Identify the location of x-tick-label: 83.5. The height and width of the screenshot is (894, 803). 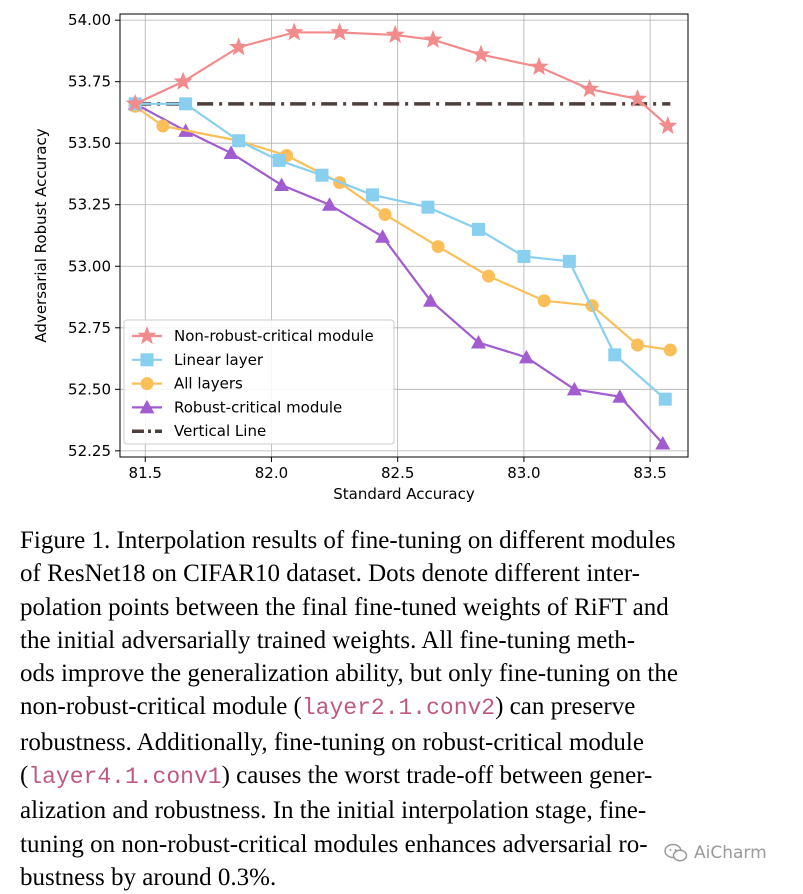
(649, 473).